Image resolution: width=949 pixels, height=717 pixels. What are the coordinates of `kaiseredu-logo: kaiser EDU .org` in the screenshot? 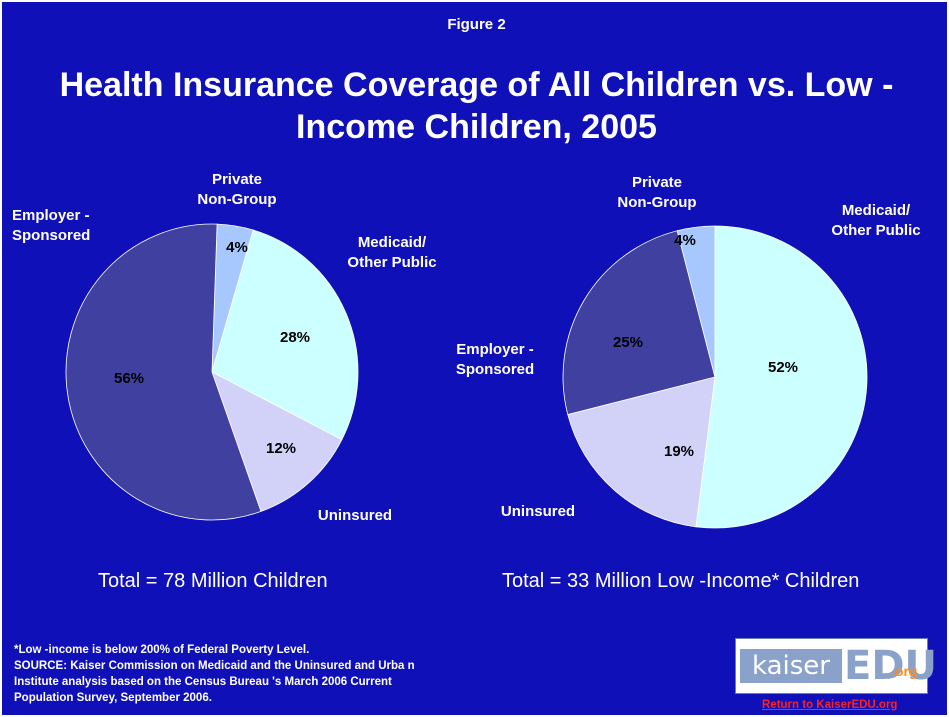 It's located at (836, 666).